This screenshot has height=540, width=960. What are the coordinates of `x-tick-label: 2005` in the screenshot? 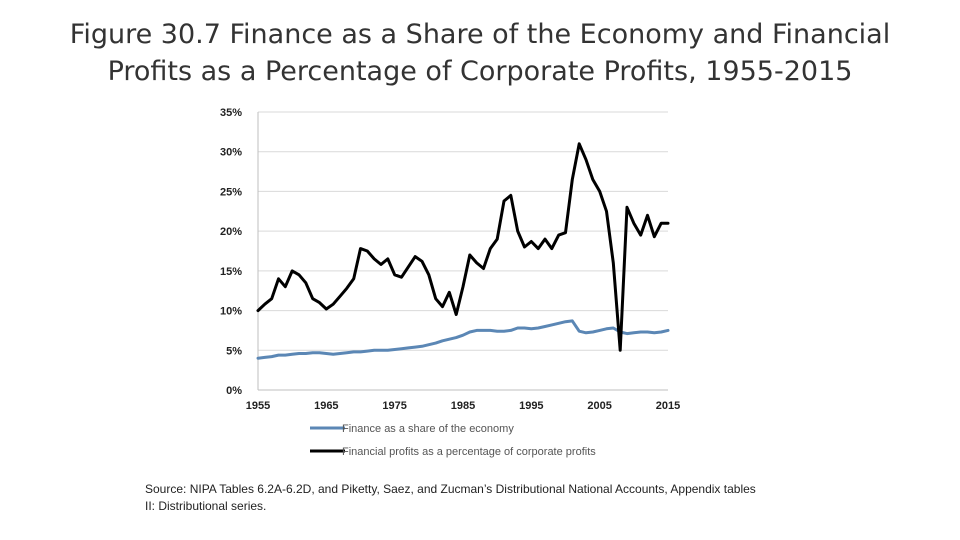 It's located at (599, 406).